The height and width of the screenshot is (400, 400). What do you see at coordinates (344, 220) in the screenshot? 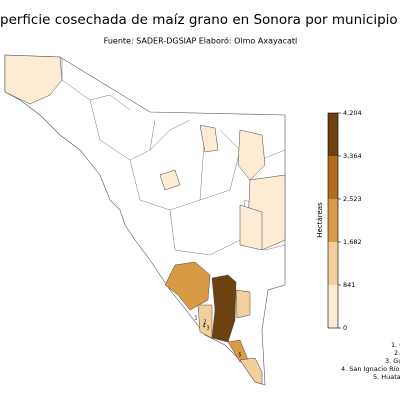
I see `colorbar: 0 841 1,682 2,523 3,364 4,204` at bounding box center [344, 220].